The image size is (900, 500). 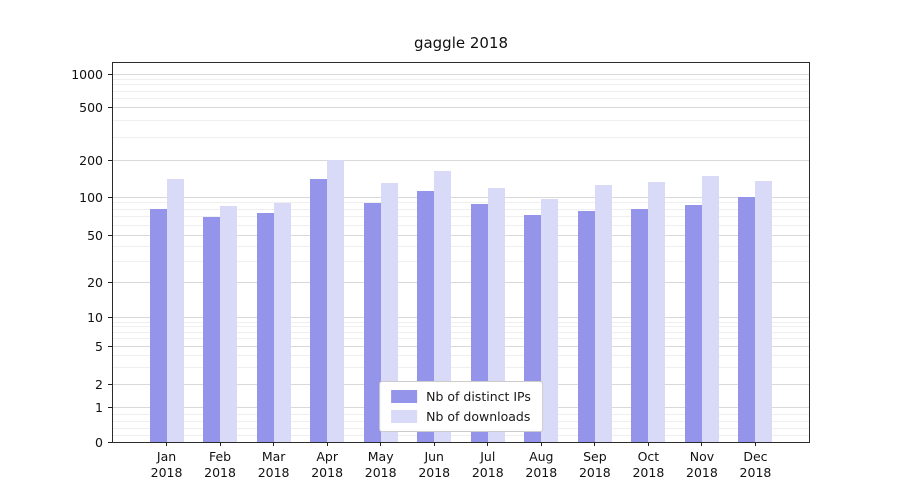 What do you see at coordinates (702, 464) in the screenshot?
I see `x-tick-label: Nov 2018` at bounding box center [702, 464].